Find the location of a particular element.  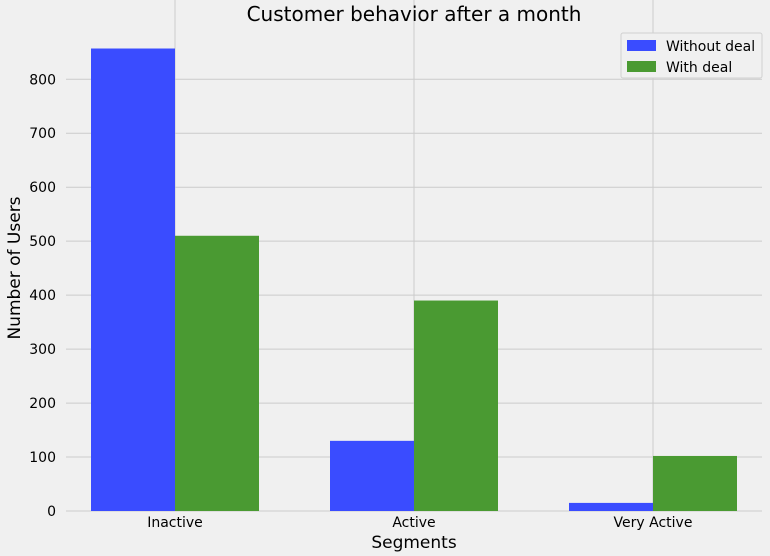

y-axis-label: Number of Users is located at coordinates (15, 267).